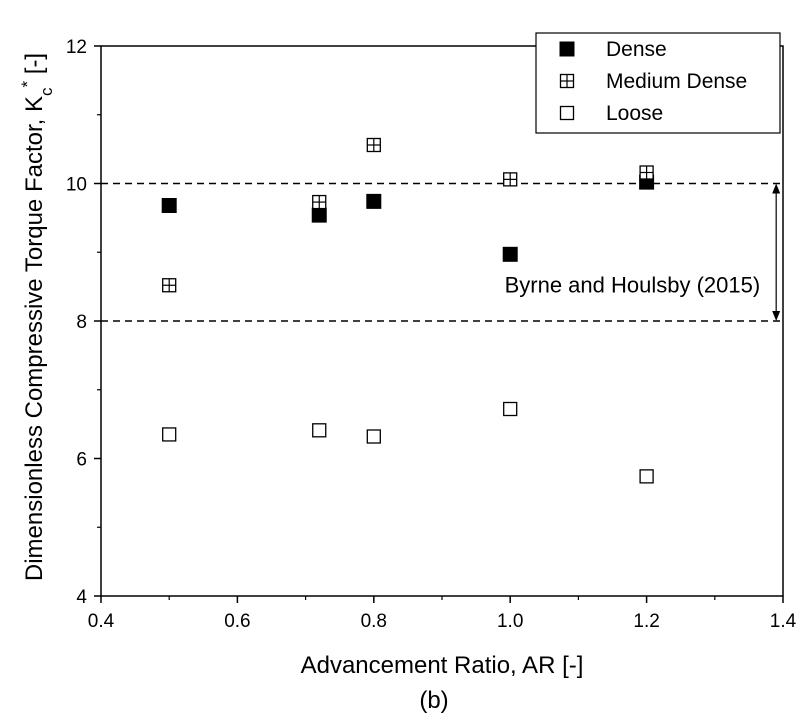 The image size is (804, 724). Describe the element at coordinates (27, 84) in the screenshot. I see `y-axis-title-superscript: *` at that location.